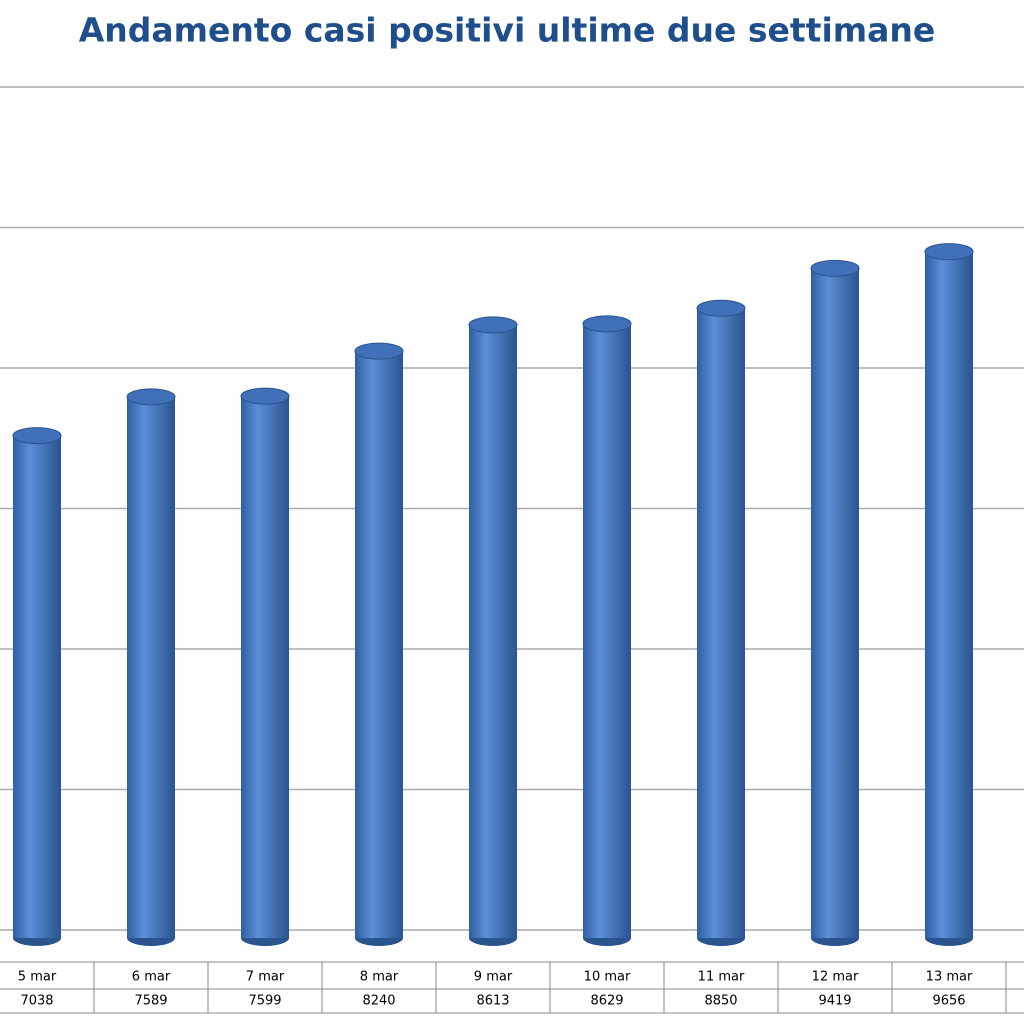 The width and height of the screenshot is (1024, 1028). I want to click on value-label: 9656, so click(948, 1001).